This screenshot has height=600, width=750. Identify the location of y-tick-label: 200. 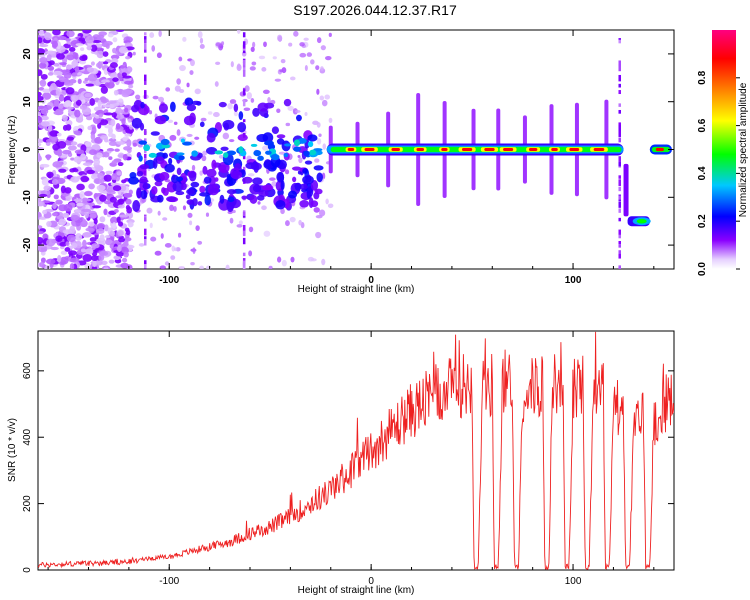
(27, 503).